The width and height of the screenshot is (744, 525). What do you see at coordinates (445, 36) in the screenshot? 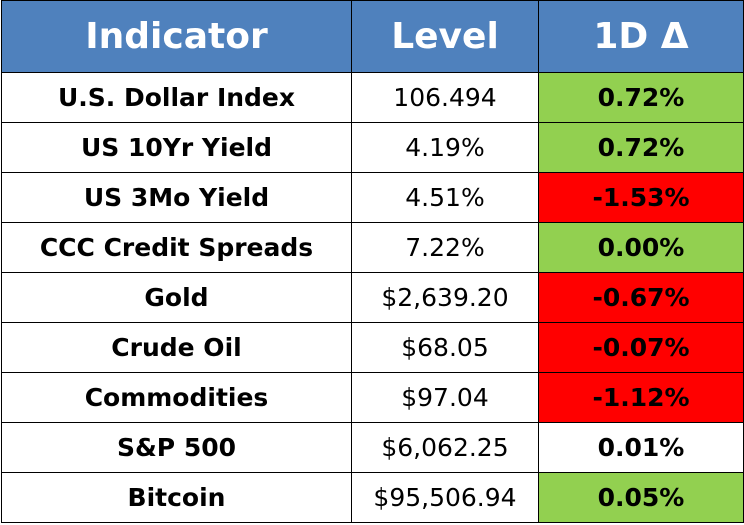
I see `header-cell: Level` at bounding box center [445, 36].